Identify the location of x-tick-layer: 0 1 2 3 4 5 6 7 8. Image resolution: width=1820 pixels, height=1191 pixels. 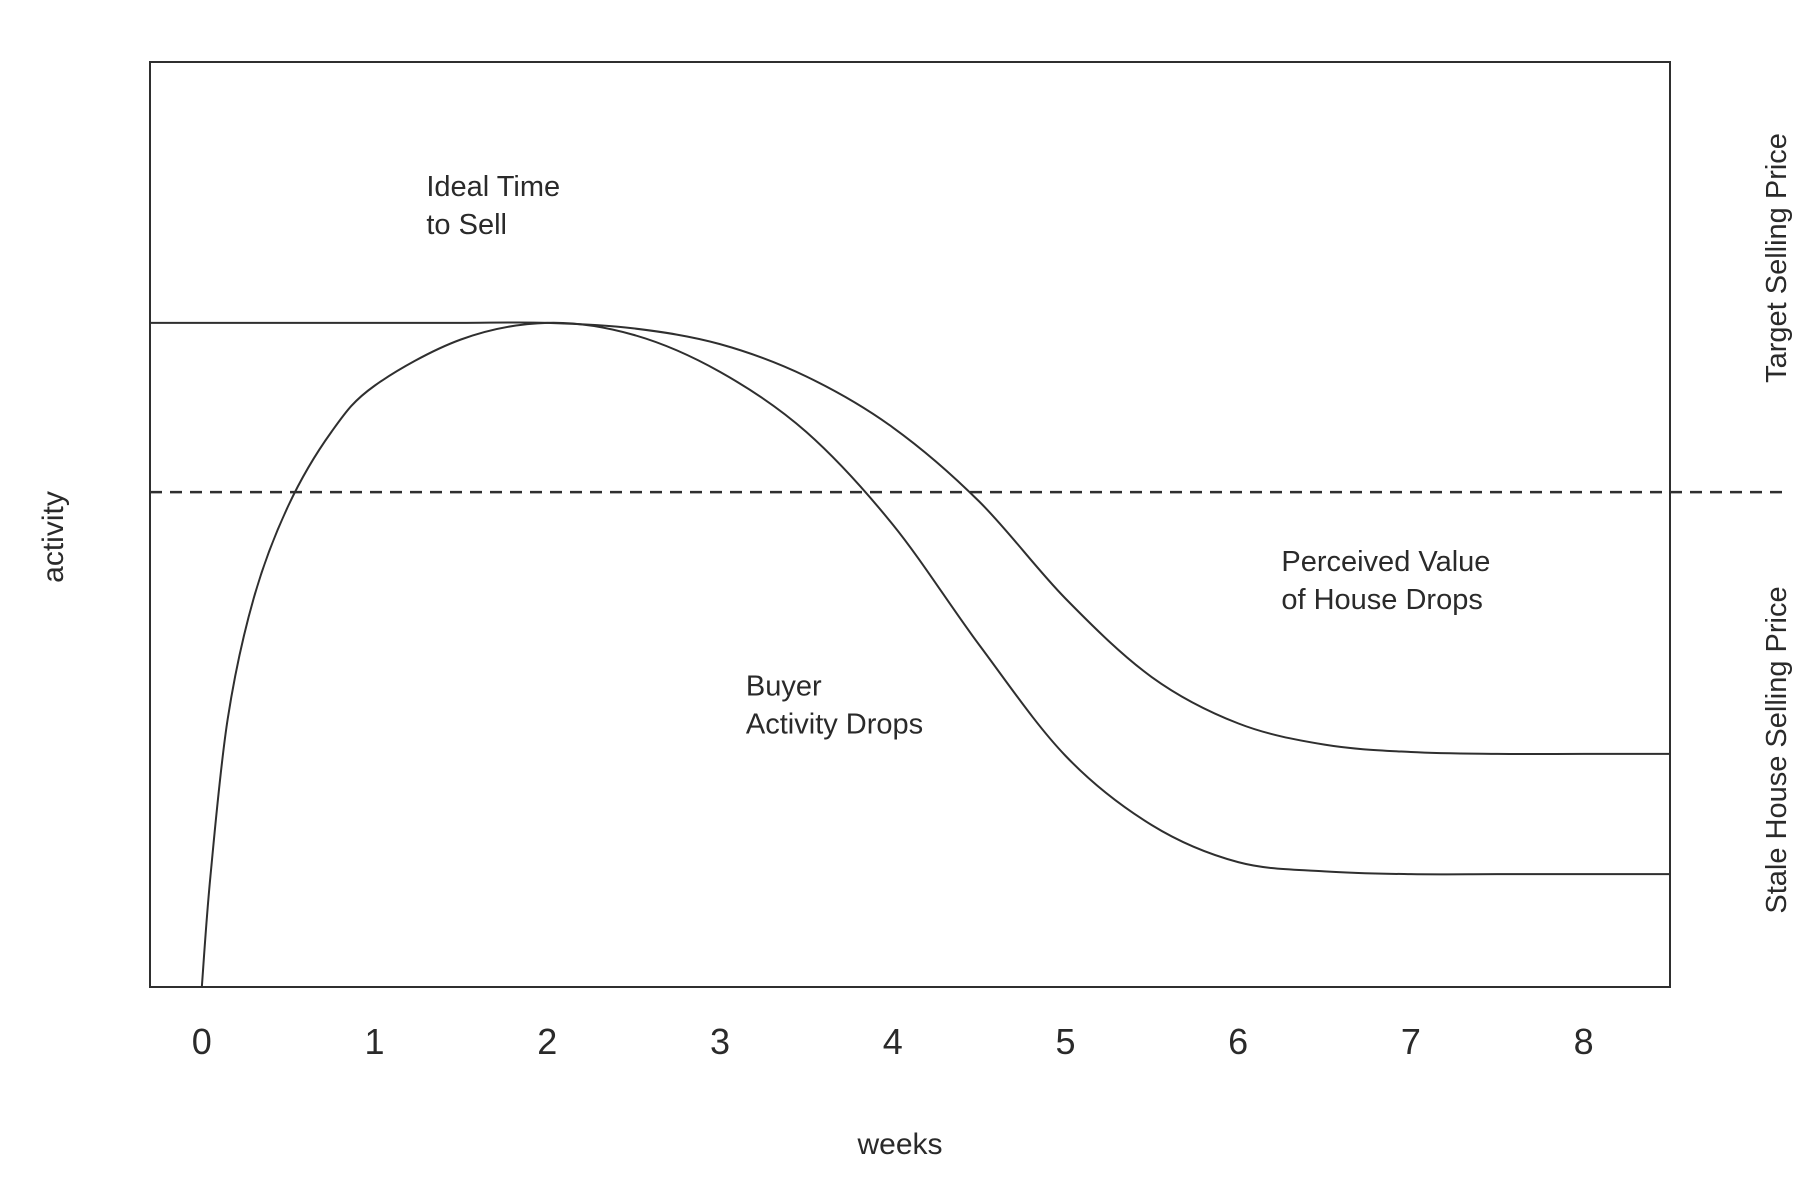
(893, 1041).